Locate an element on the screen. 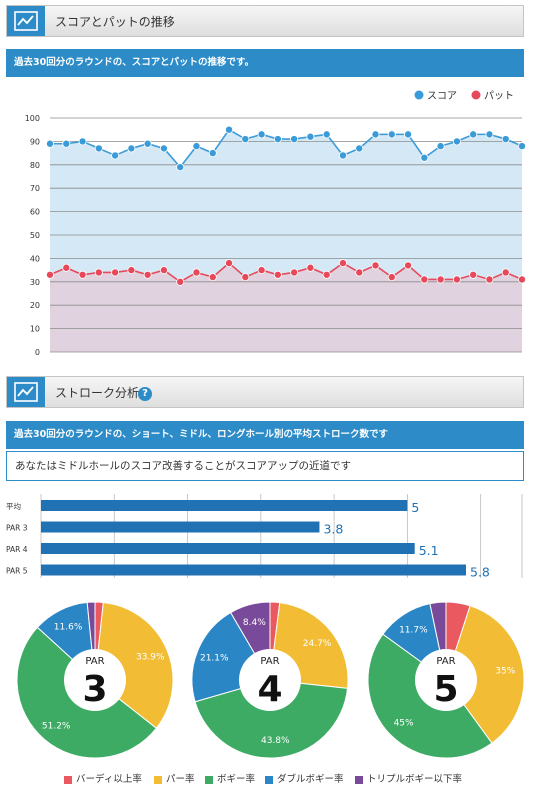 Image resolution: width=533 pixels, height=787 pixels. bar-category-label: PAR 5 is located at coordinates (17, 571).